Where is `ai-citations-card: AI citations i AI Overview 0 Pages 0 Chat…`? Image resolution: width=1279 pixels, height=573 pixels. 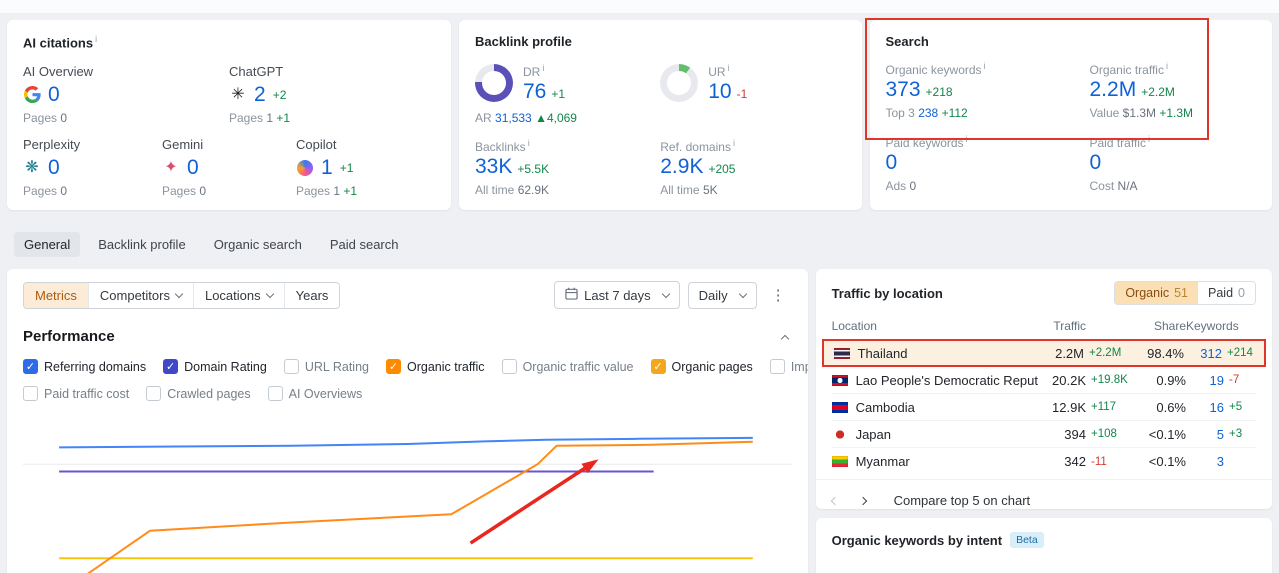 ai-citations-card: AI citations i AI Overview 0 Pages 0 Chat… is located at coordinates (229, 115).